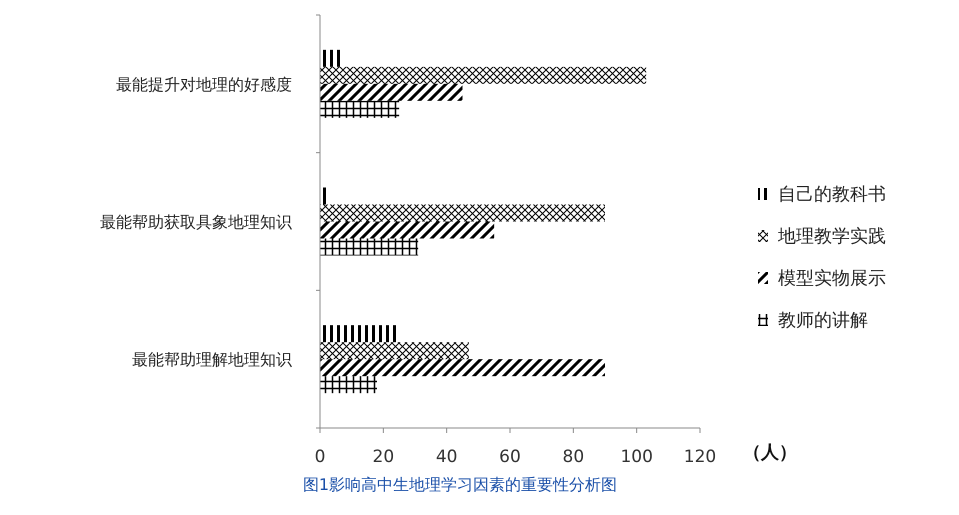  I want to click on legend-label: 自己的教科书, so click(832, 194).